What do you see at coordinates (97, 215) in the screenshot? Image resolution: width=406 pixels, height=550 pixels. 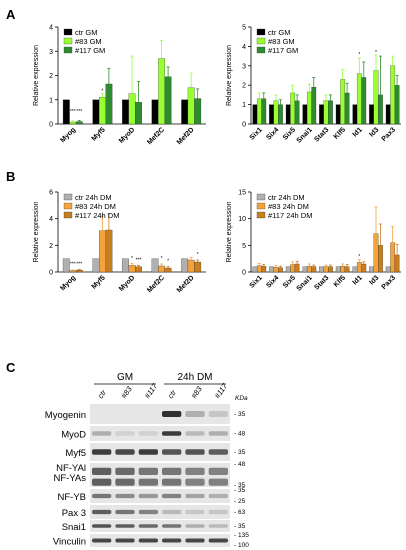 I see `legend-label: #117 24h DM` at bounding box center [97, 215].